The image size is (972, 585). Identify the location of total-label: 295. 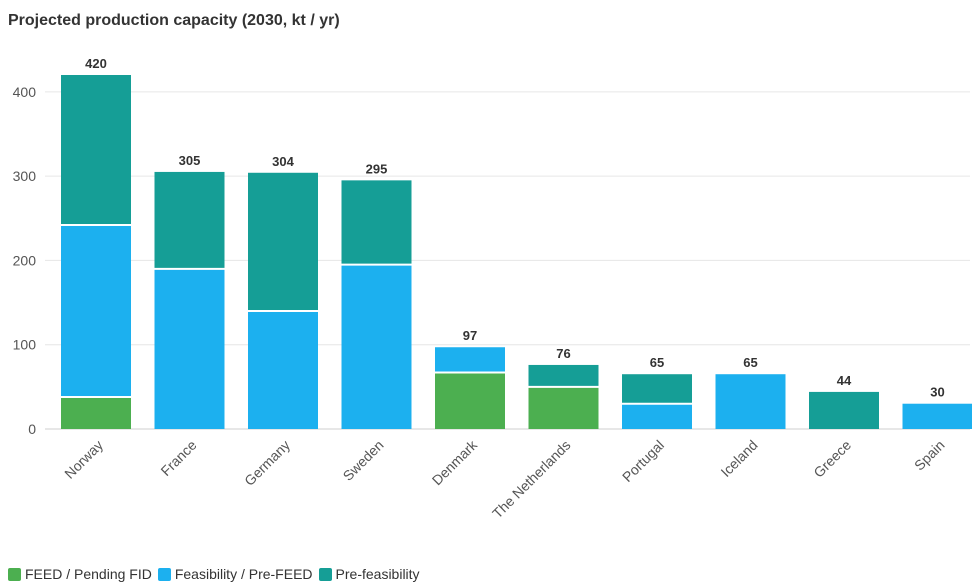
(377, 168).